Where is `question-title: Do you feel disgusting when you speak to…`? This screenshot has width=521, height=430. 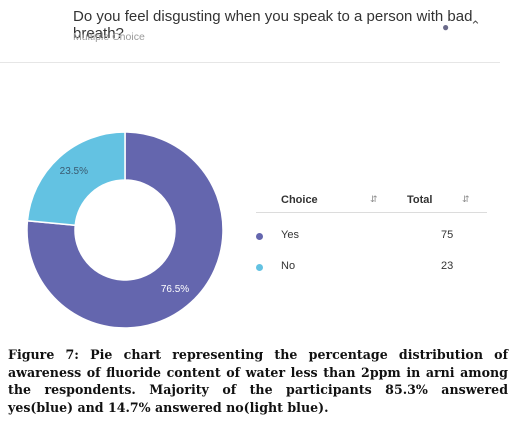 question-title: Do you feel disgusting when you speak to… is located at coordinates (273, 25).